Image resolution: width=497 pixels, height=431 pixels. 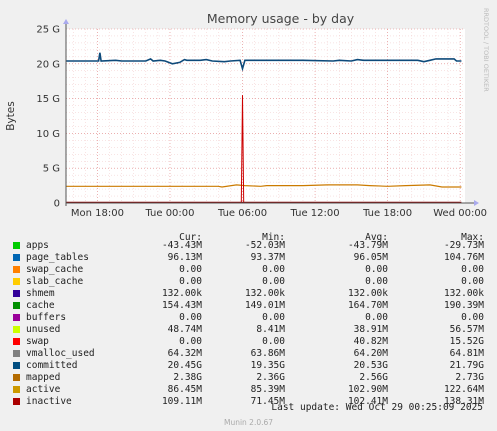 I want to click on x-tick-label: Mon 18:00, so click(x=97, y=213).